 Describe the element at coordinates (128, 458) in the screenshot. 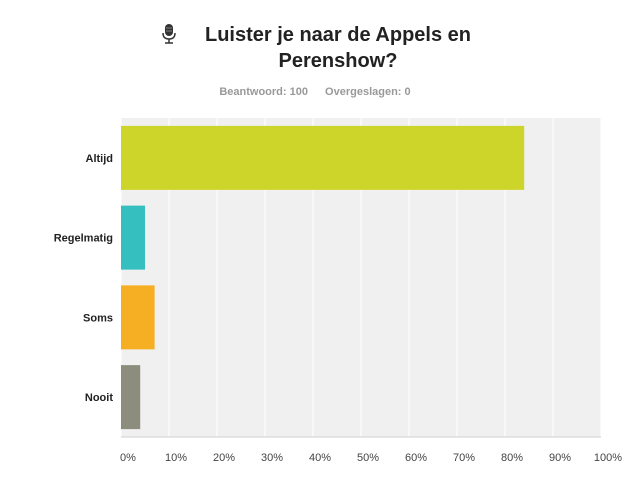

I see `x-tick-label: 0%` at that location.